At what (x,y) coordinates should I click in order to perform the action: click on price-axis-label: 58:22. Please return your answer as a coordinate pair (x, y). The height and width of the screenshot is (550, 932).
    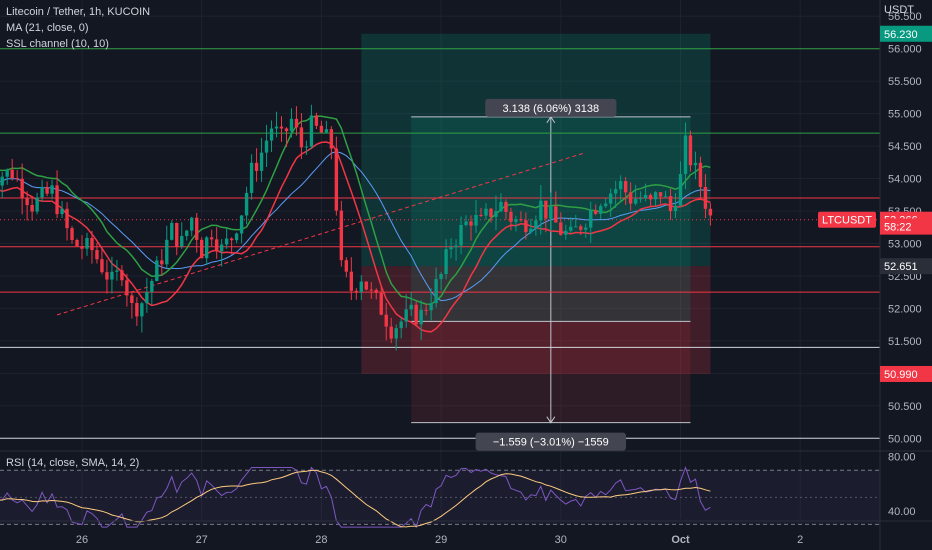
    Looking at the image, I should click on (898, 228).